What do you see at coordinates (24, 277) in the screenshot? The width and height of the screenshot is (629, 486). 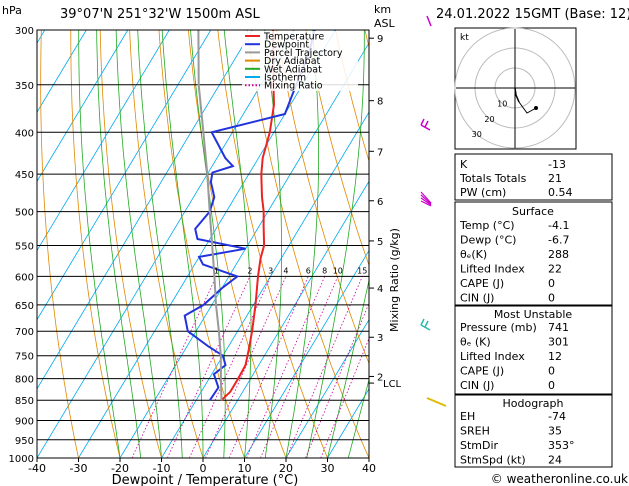 I see `pressure-tick-label: 600` at bounding box center [24, 277].